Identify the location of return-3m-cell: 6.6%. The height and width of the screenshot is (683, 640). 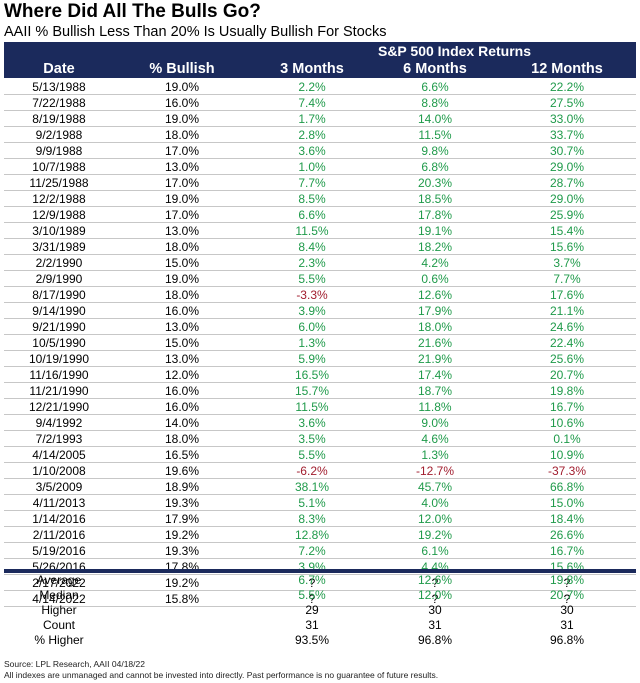
(312, 215).